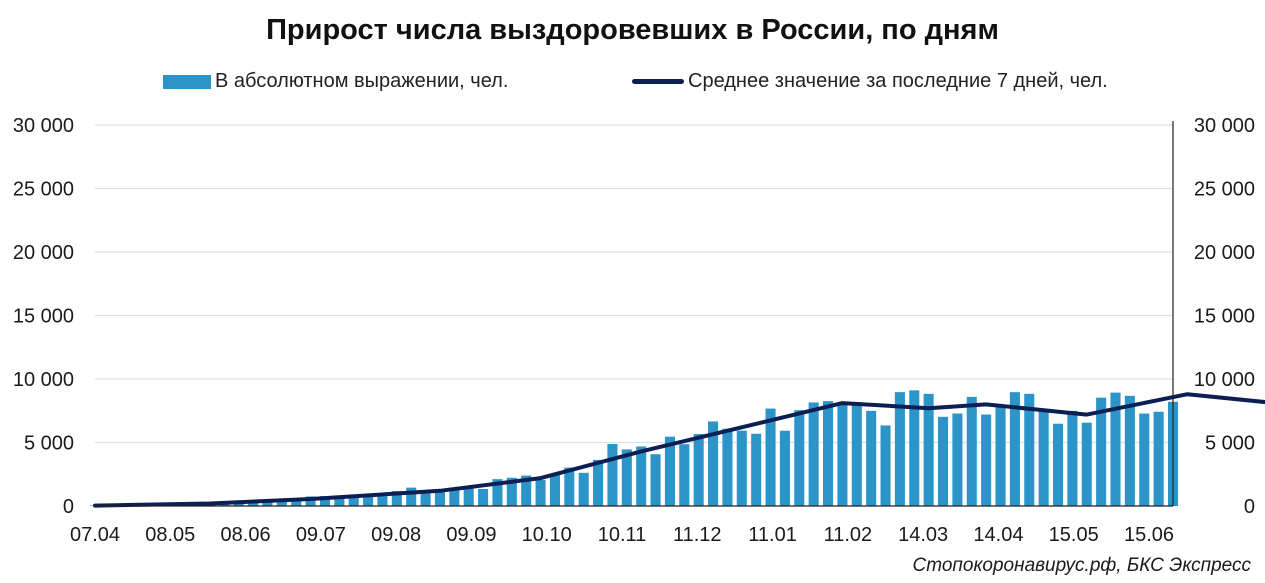 Image resolution: width=1265 pixels, height=583 pixels. Describe the element at coordinates (1149, 535) in the screenshot. I see `x-tick-label: 15.06` at that location.